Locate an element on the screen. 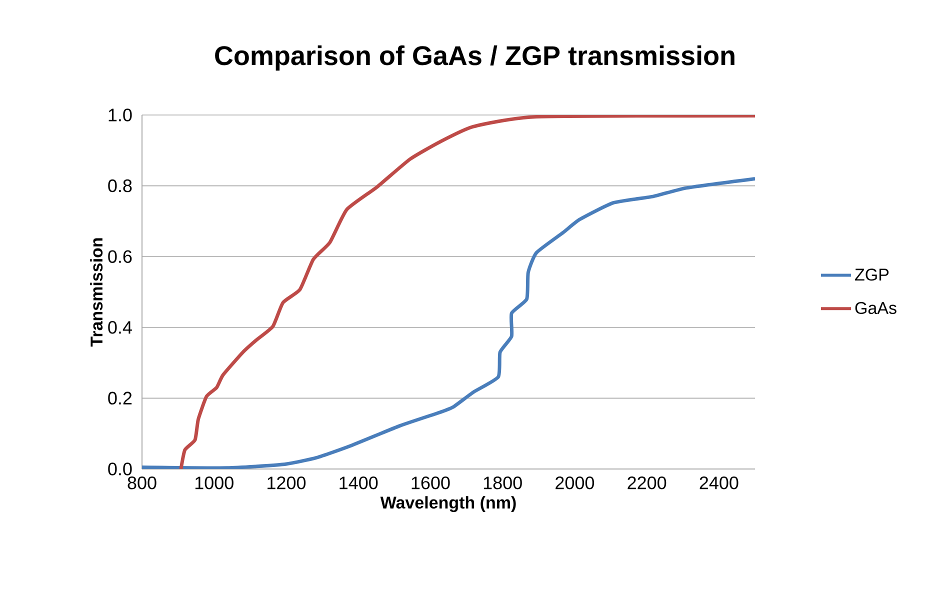  legend-label: ZGP is located at coordinates (872, 274).